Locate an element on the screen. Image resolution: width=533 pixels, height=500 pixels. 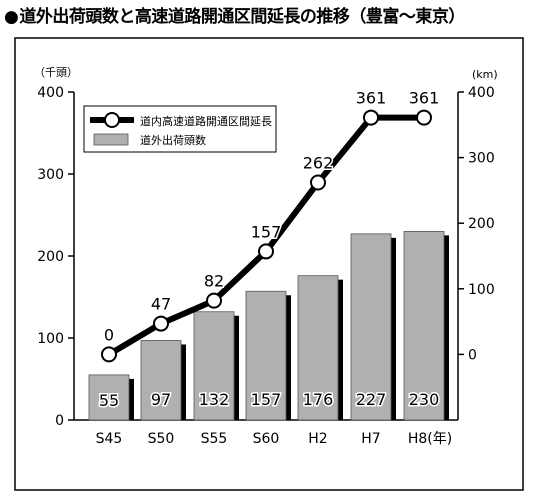
line-value-label: 82 is located at coordinates (214, 281).